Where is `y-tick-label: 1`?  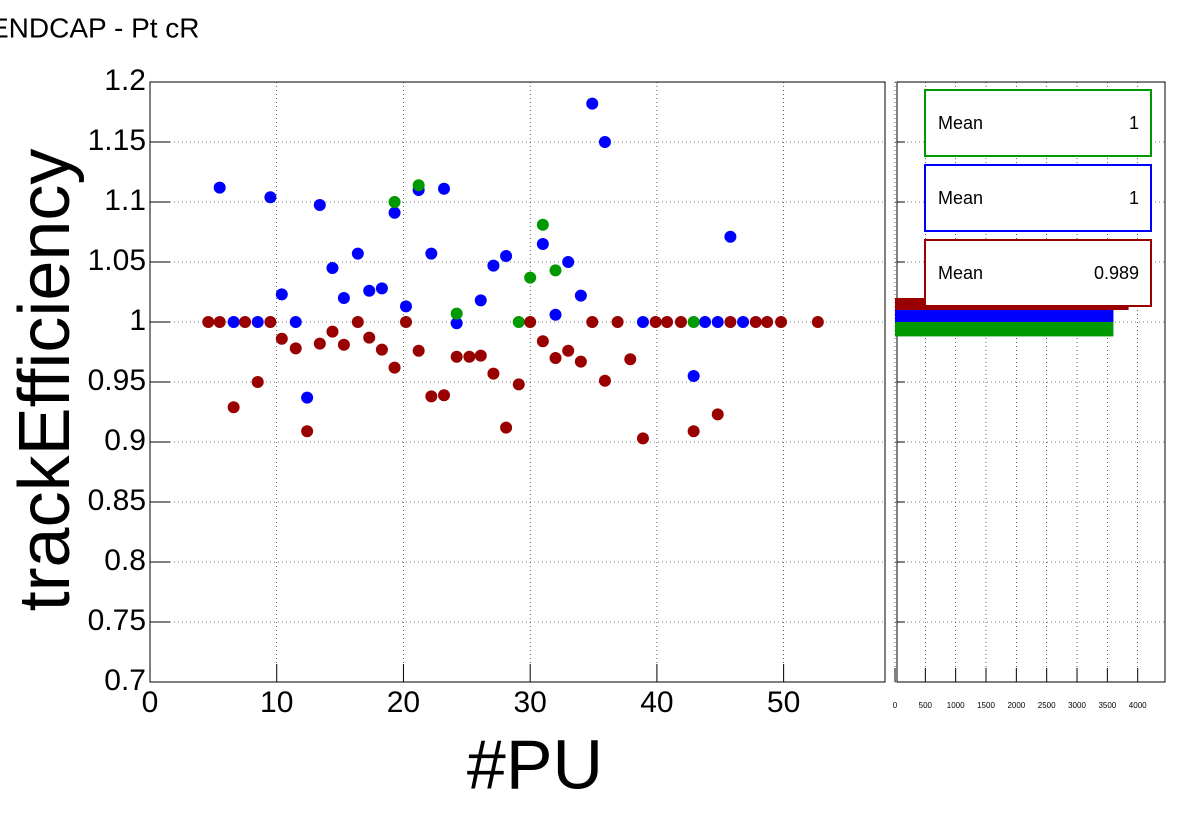
y-tick-label: 1 is located at coordinates (137, 320).